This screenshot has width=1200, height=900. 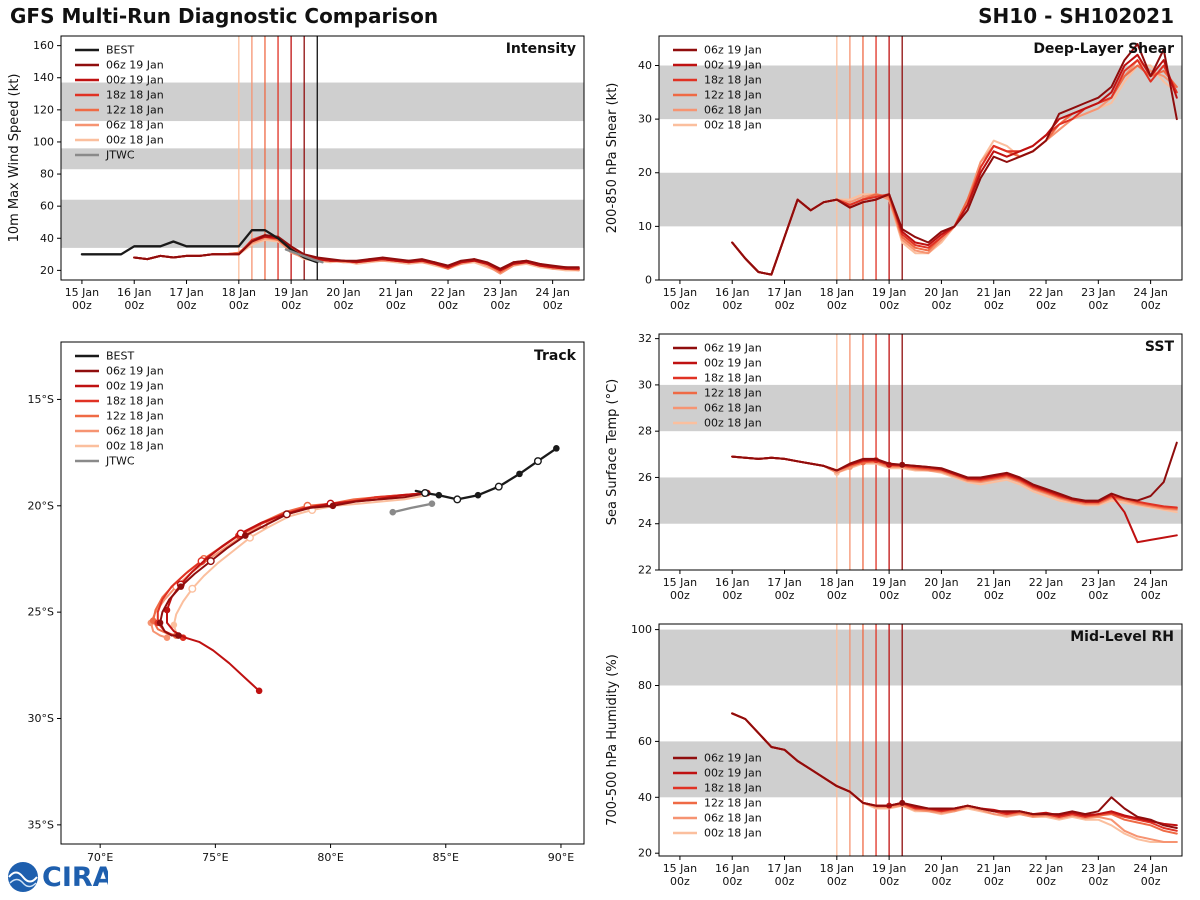 What do you see at coordinates (446, 857) in the screenshot?
I see `x-tick-label: 85°E` at bounding box center [446, 857].